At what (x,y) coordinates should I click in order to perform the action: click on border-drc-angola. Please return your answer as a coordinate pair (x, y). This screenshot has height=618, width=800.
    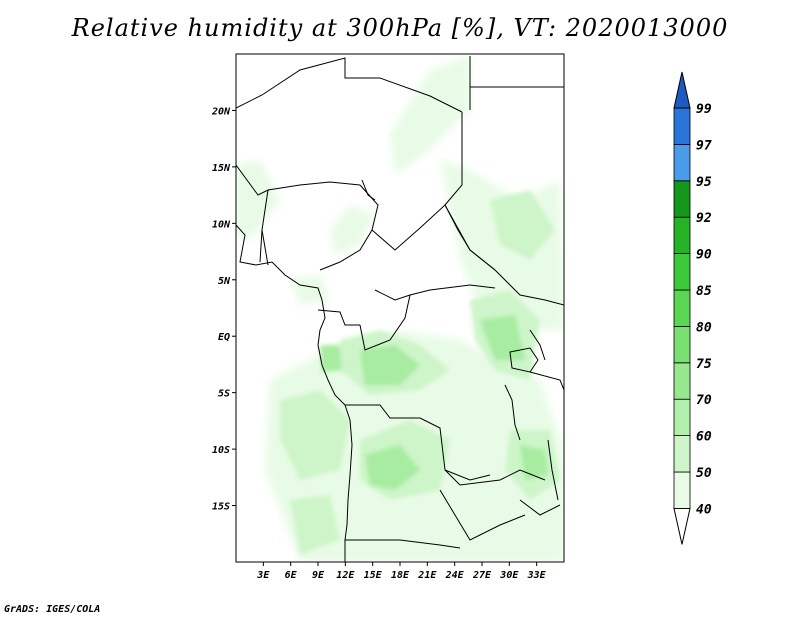
    Looking at the image, I should click on (418, 442).